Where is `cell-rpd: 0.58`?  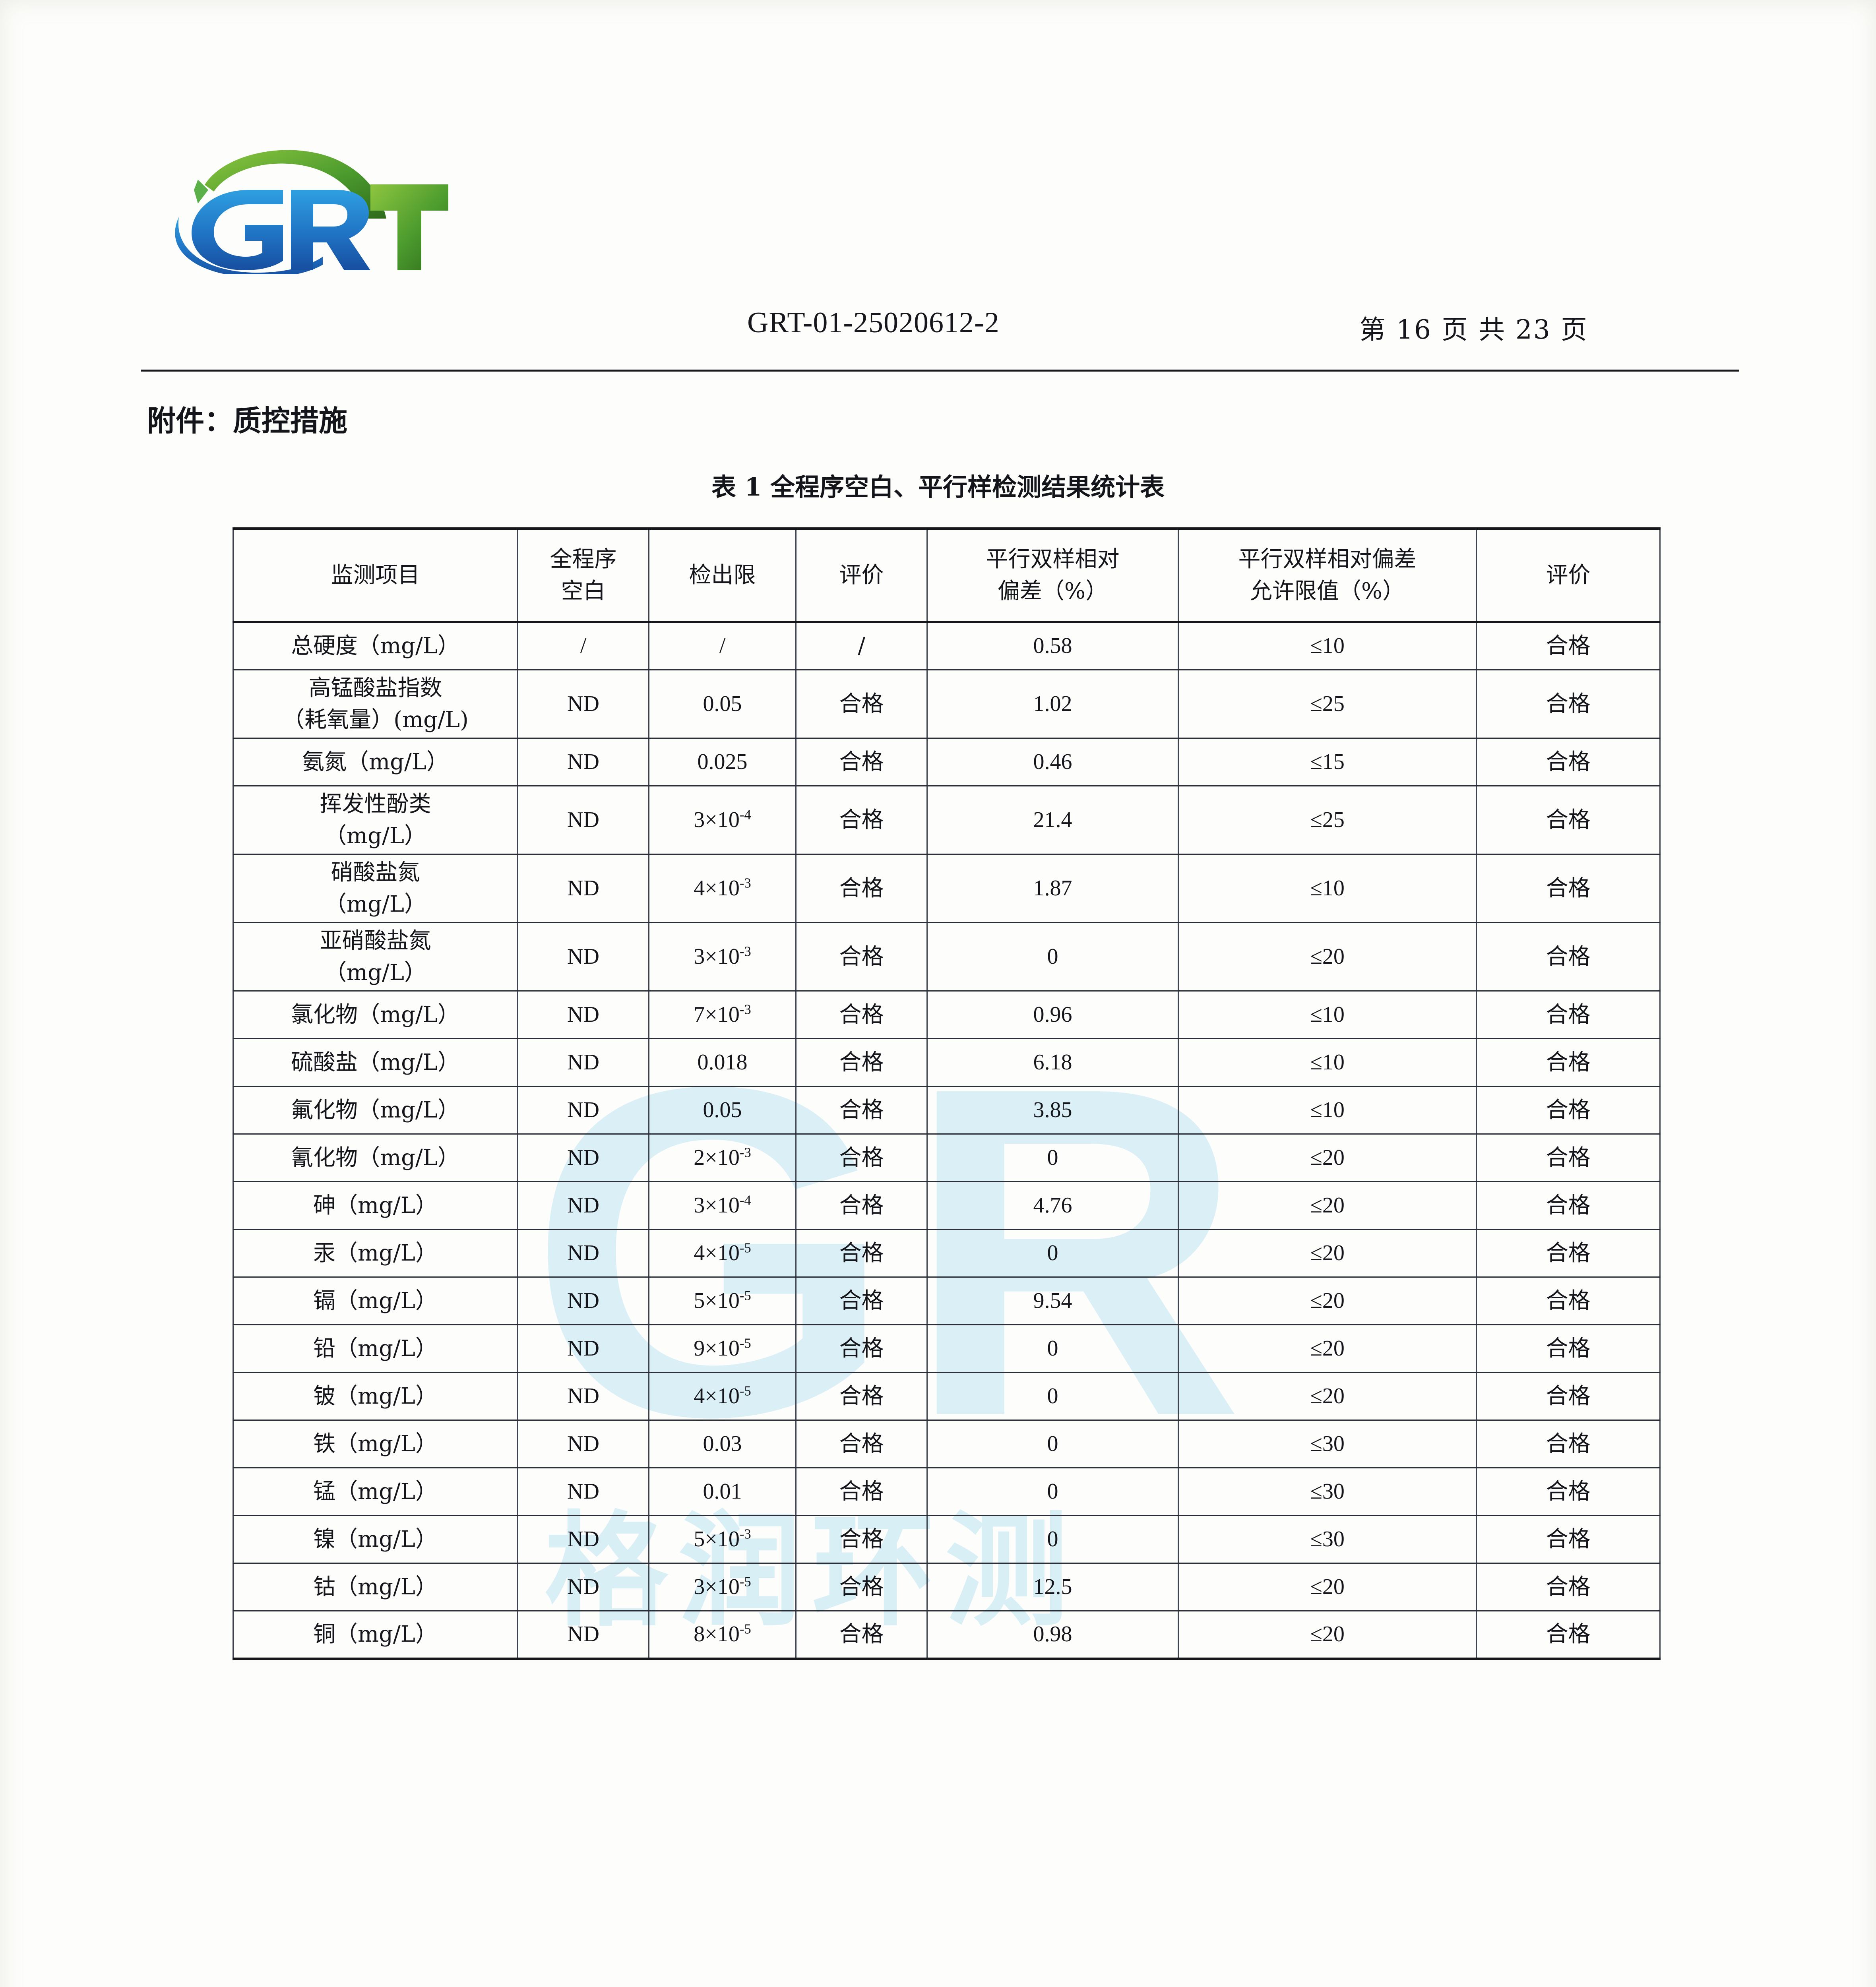
cell-rpd: 0.58 is located at coordinates (1052, 646).